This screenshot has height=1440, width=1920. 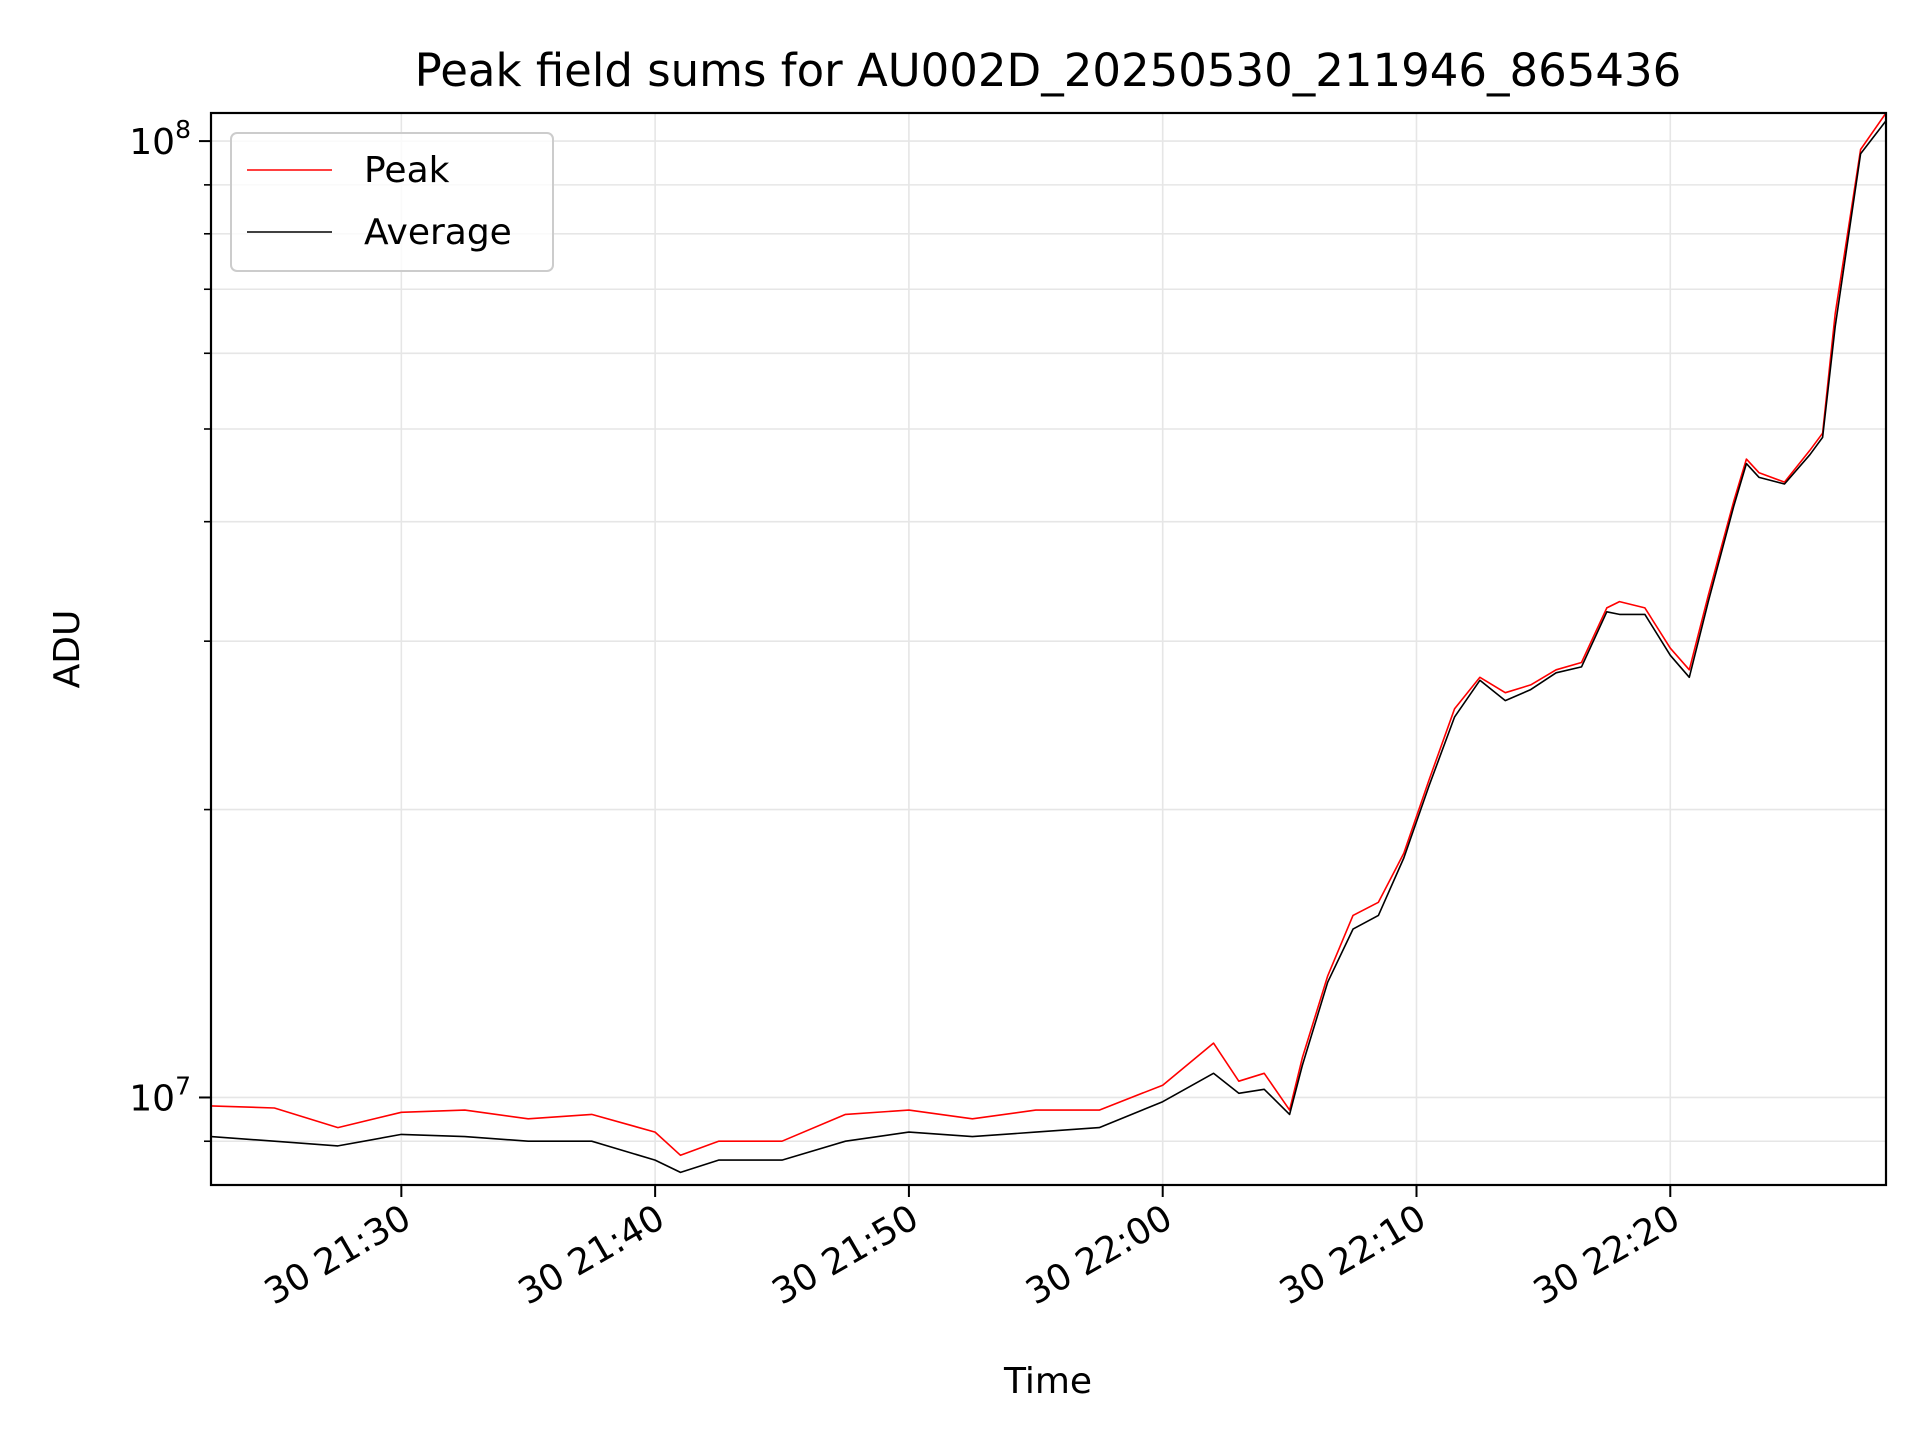 I want to click on y-axis-title: ADU, so click(x=67, y=649).